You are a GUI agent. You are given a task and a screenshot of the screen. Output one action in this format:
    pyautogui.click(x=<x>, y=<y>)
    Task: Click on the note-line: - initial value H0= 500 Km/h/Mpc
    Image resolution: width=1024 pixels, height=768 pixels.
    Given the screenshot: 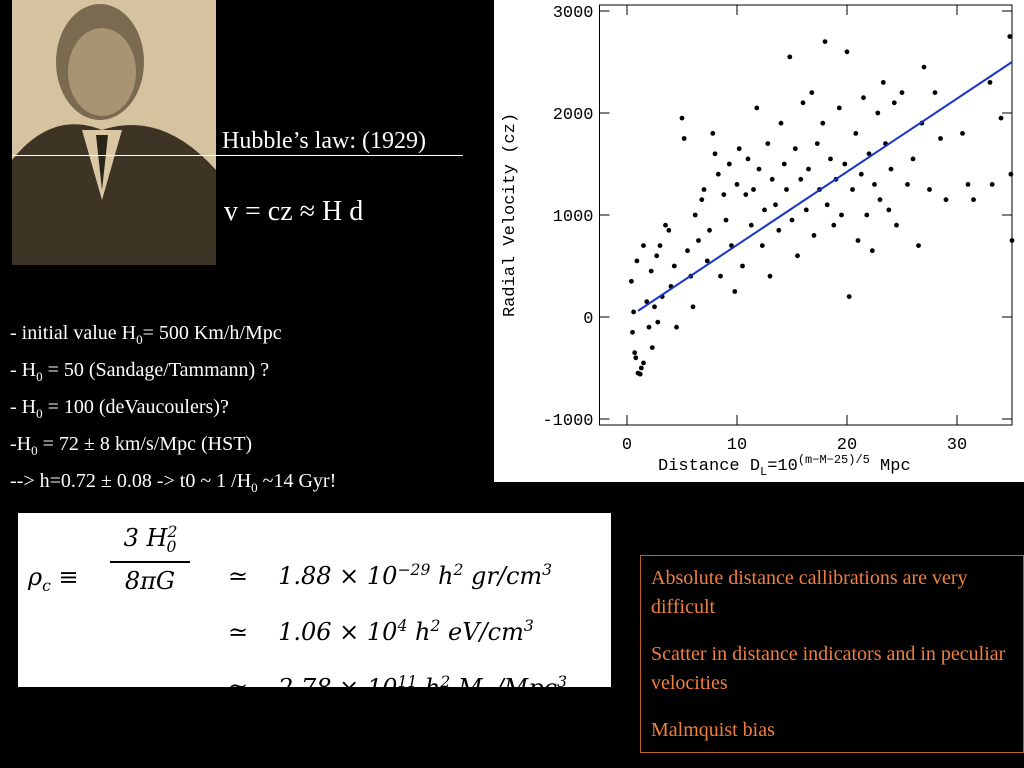 What is the action you would take?
    pyautogui.click(x=173, y=336)
    